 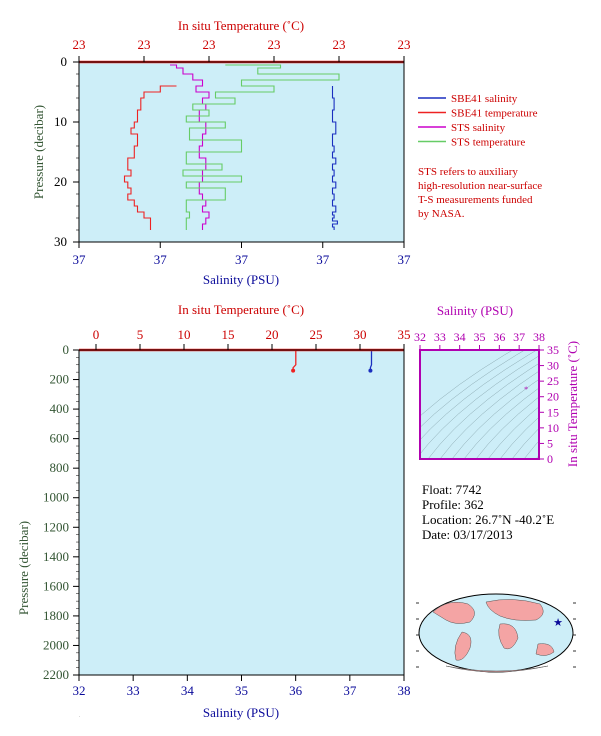 I want to click on map-land-antarctica, so click(x=497, y=669).